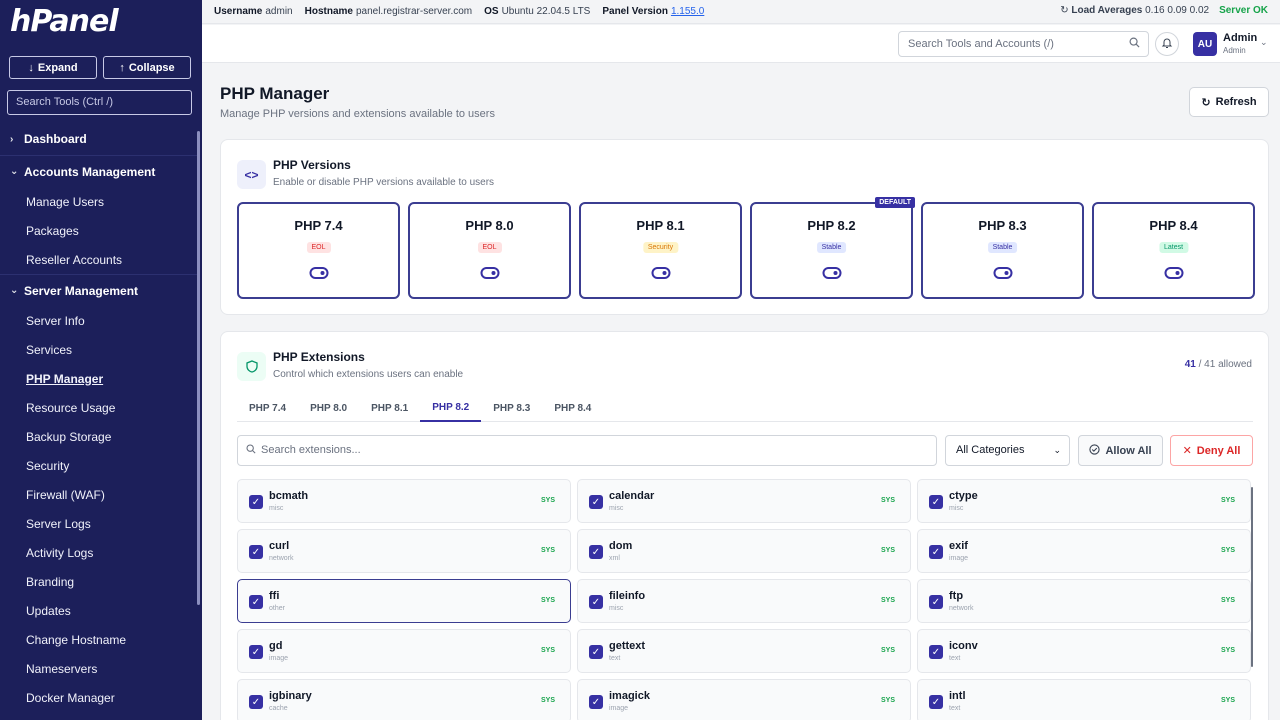  I want to click on extension-item: ✓ bcmath misc SYS, so click(404, 501).